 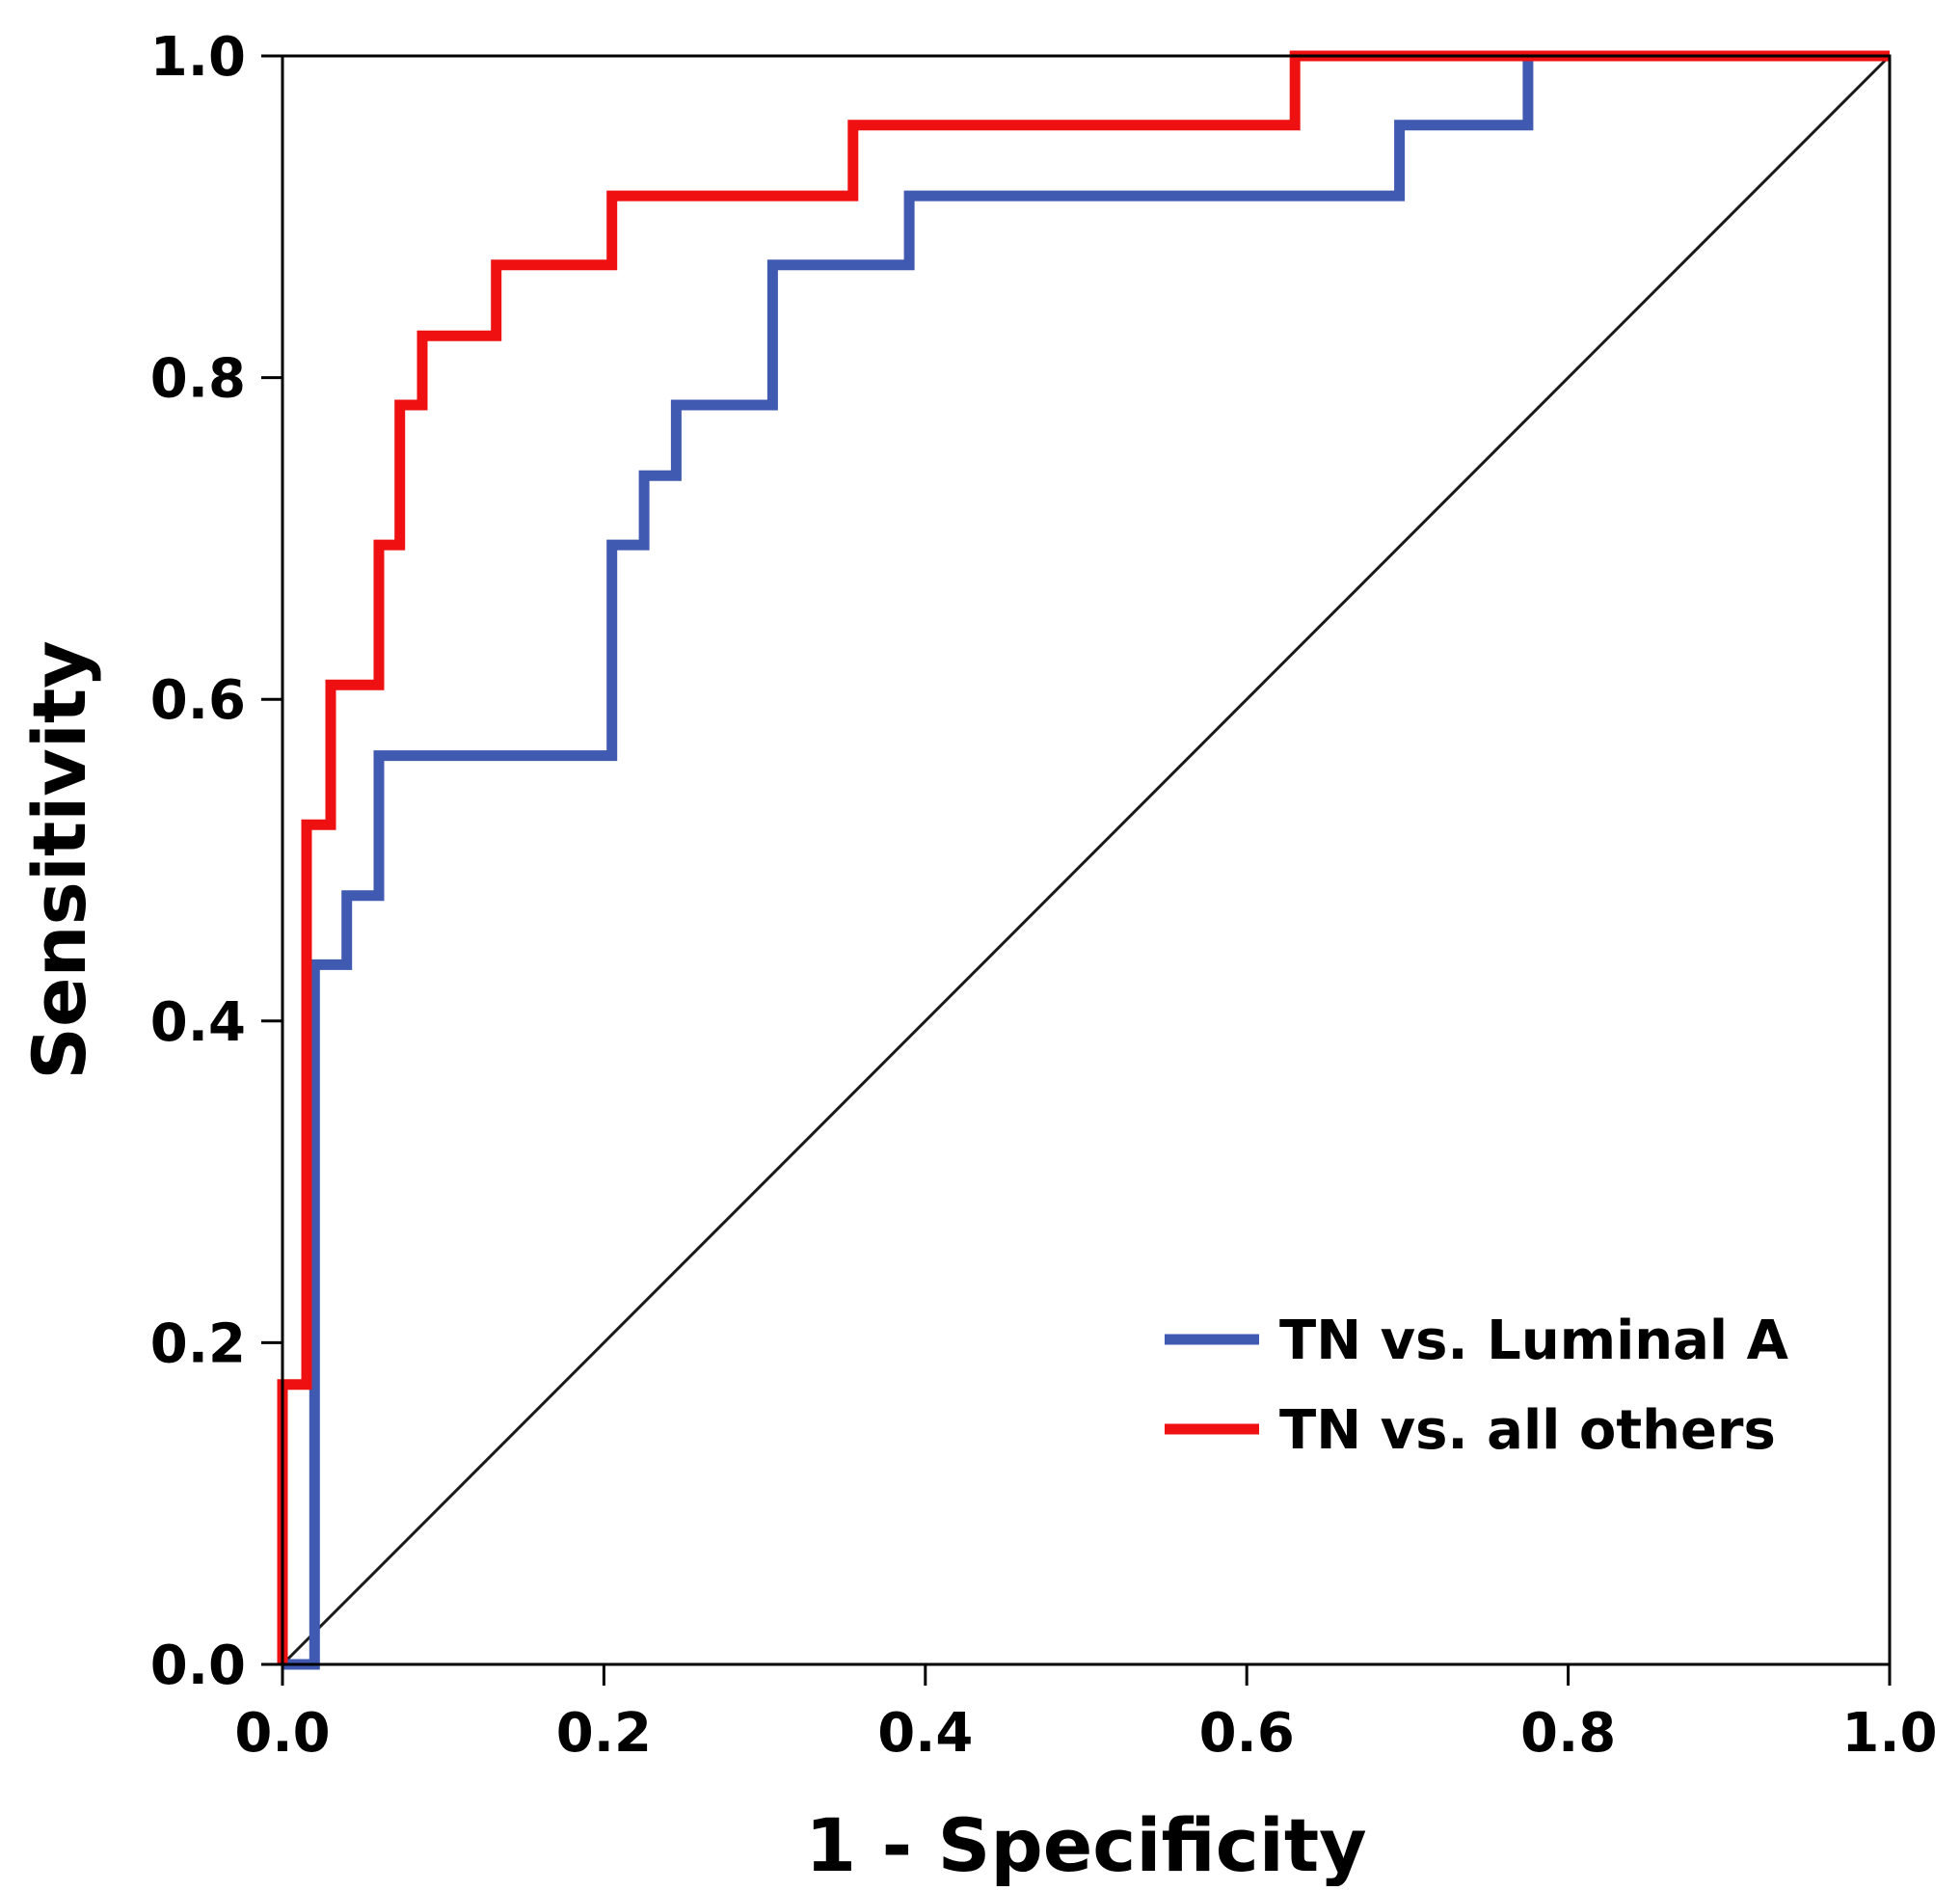 I want to click on x-tick-label: 0.6, so click(x=1247, y=1733).